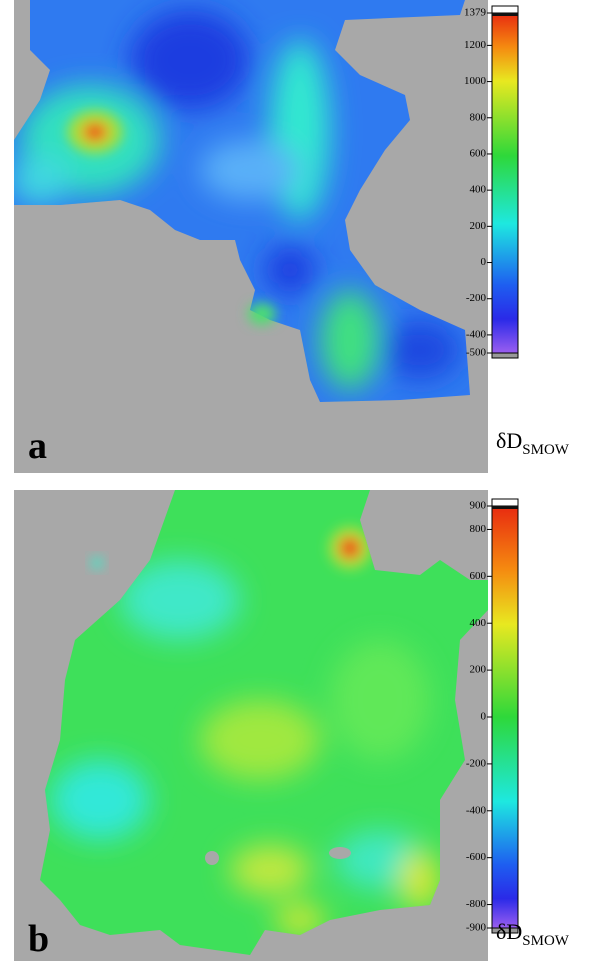  I want to click on tick-label: -900, so click(476, 928).